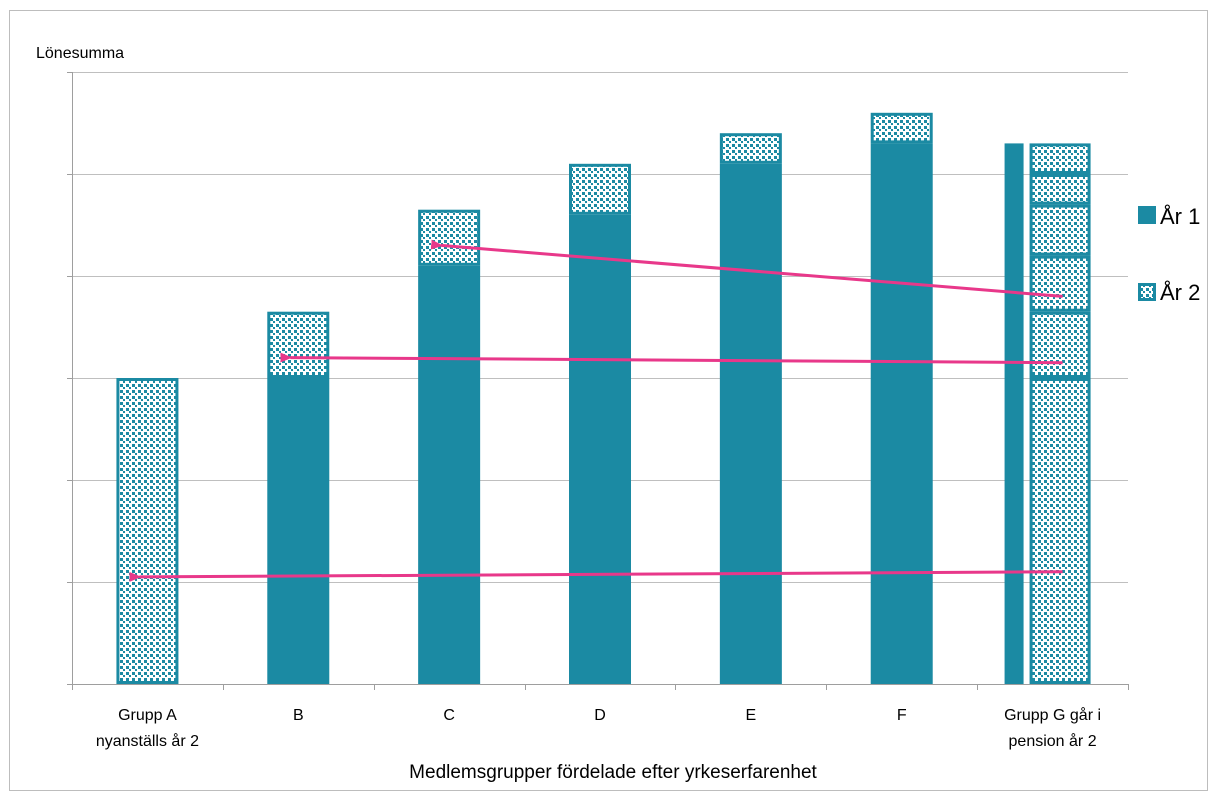 This screenshot has width=1208, height=791. I want to click on x-tick-label: pension år 2, so click(1053, 741).